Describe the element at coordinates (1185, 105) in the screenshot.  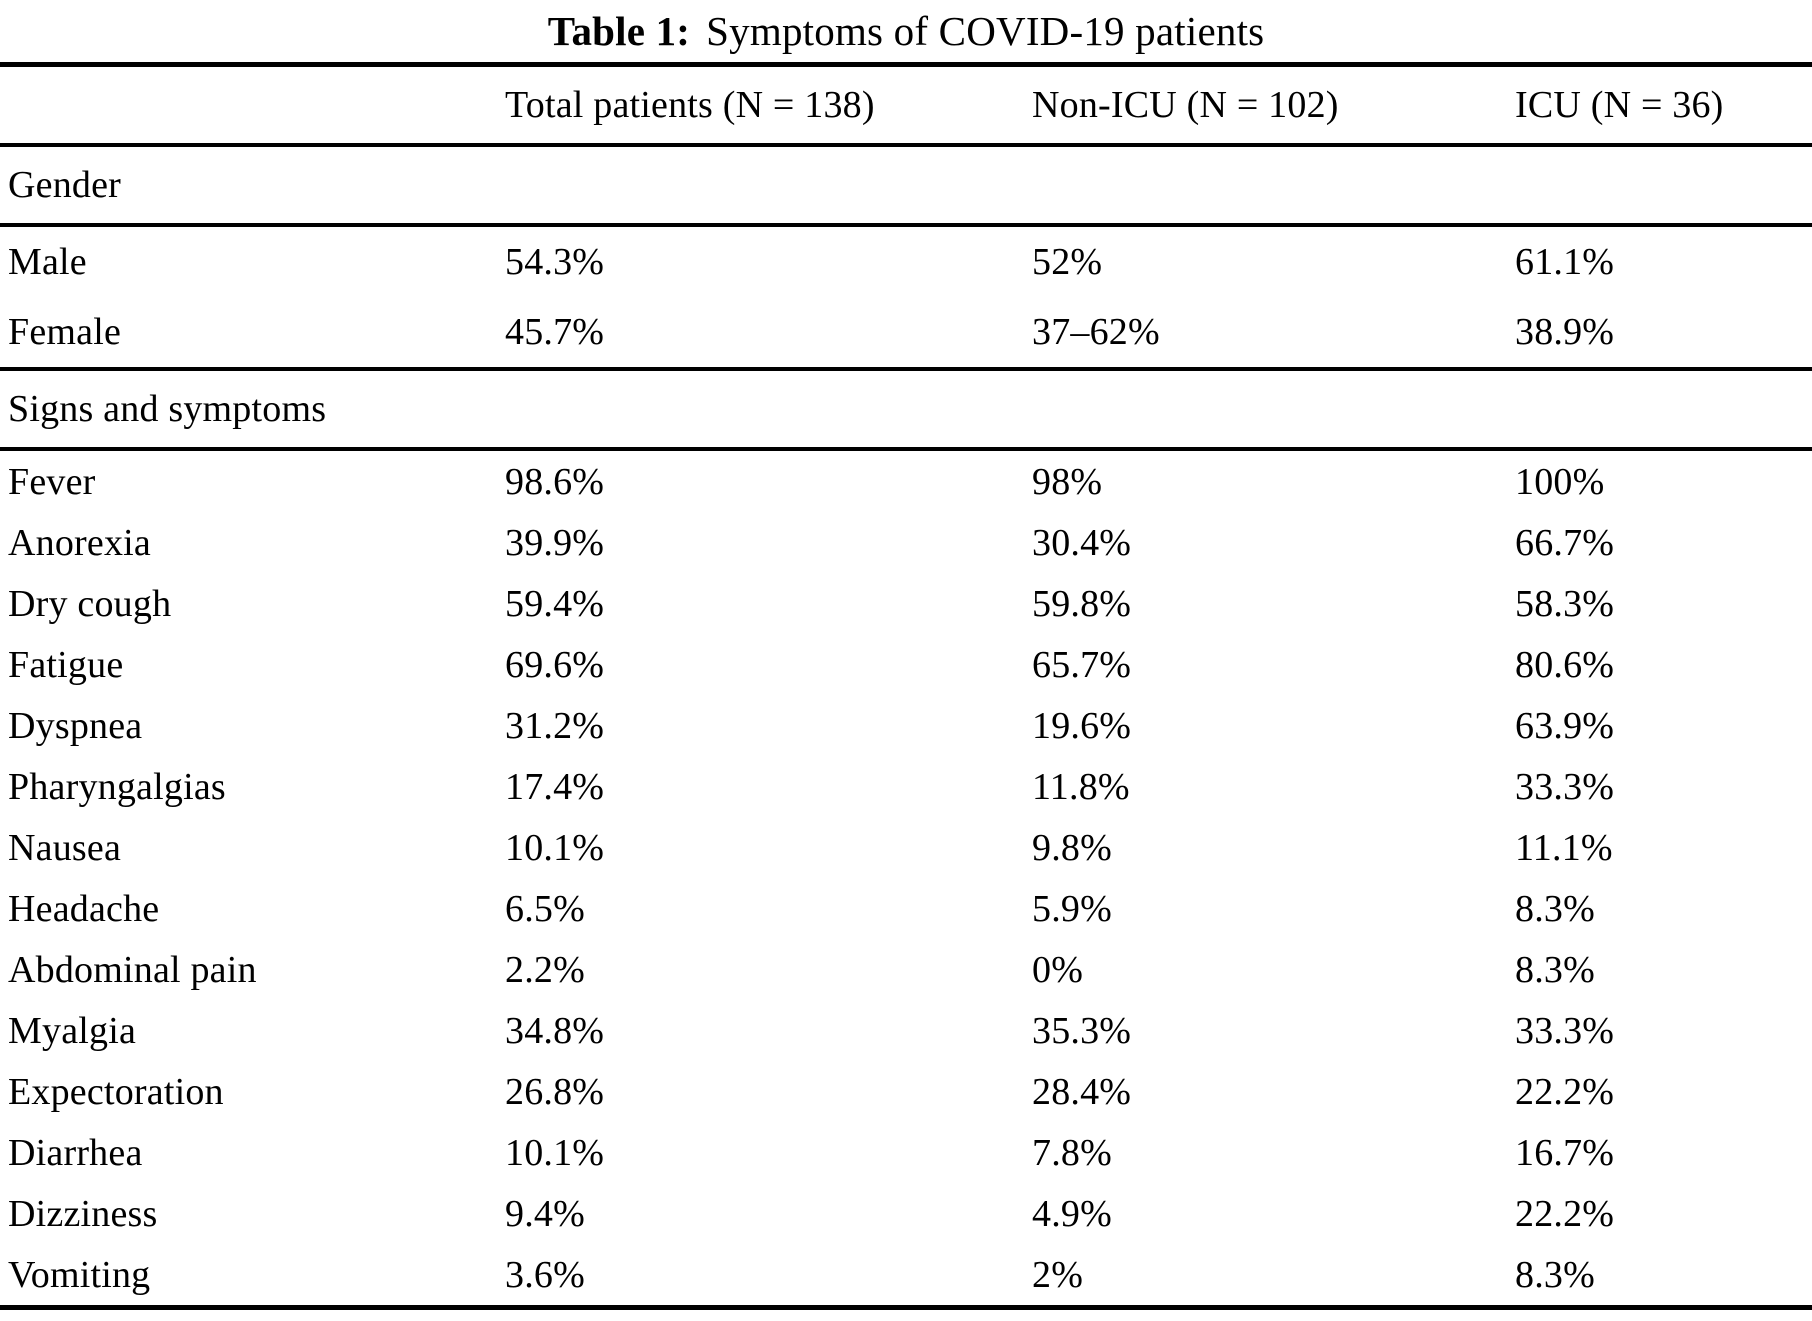
I see `column-header: Non-ICU (N = 102)` at that location.